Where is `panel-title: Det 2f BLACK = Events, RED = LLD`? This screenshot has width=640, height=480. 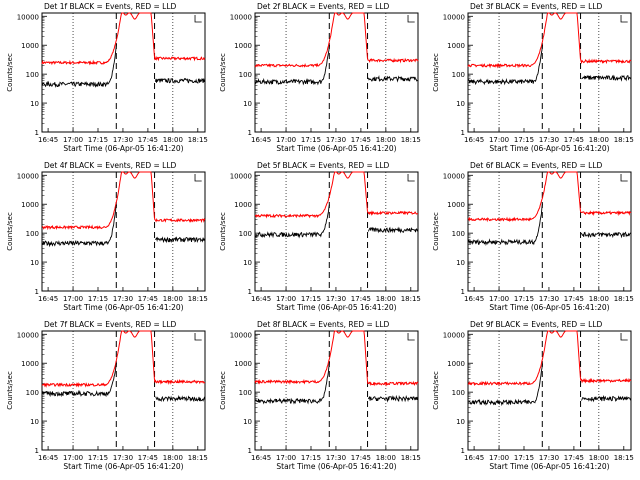
panel-title: Det 2f BLACK = Events, RED = LLD is located at coordinates (323, 6).